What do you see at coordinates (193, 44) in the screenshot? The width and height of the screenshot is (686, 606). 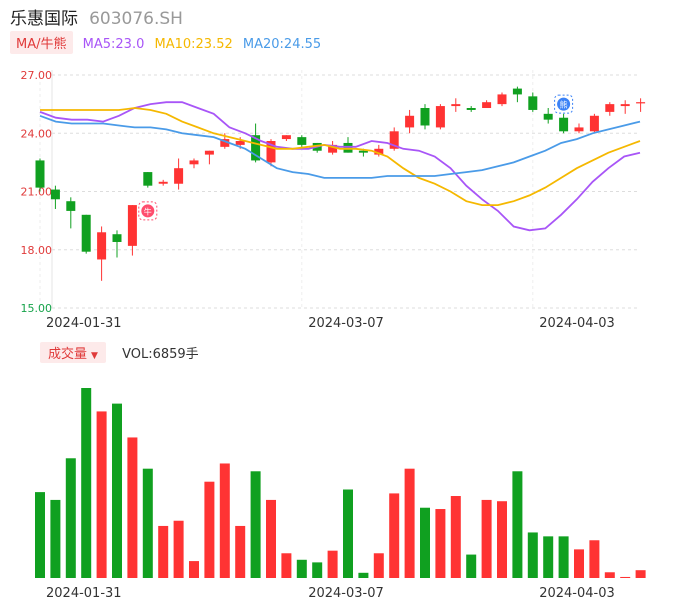 I see `ma10-label: MA10:23.52` at bounding box center [193, 44].